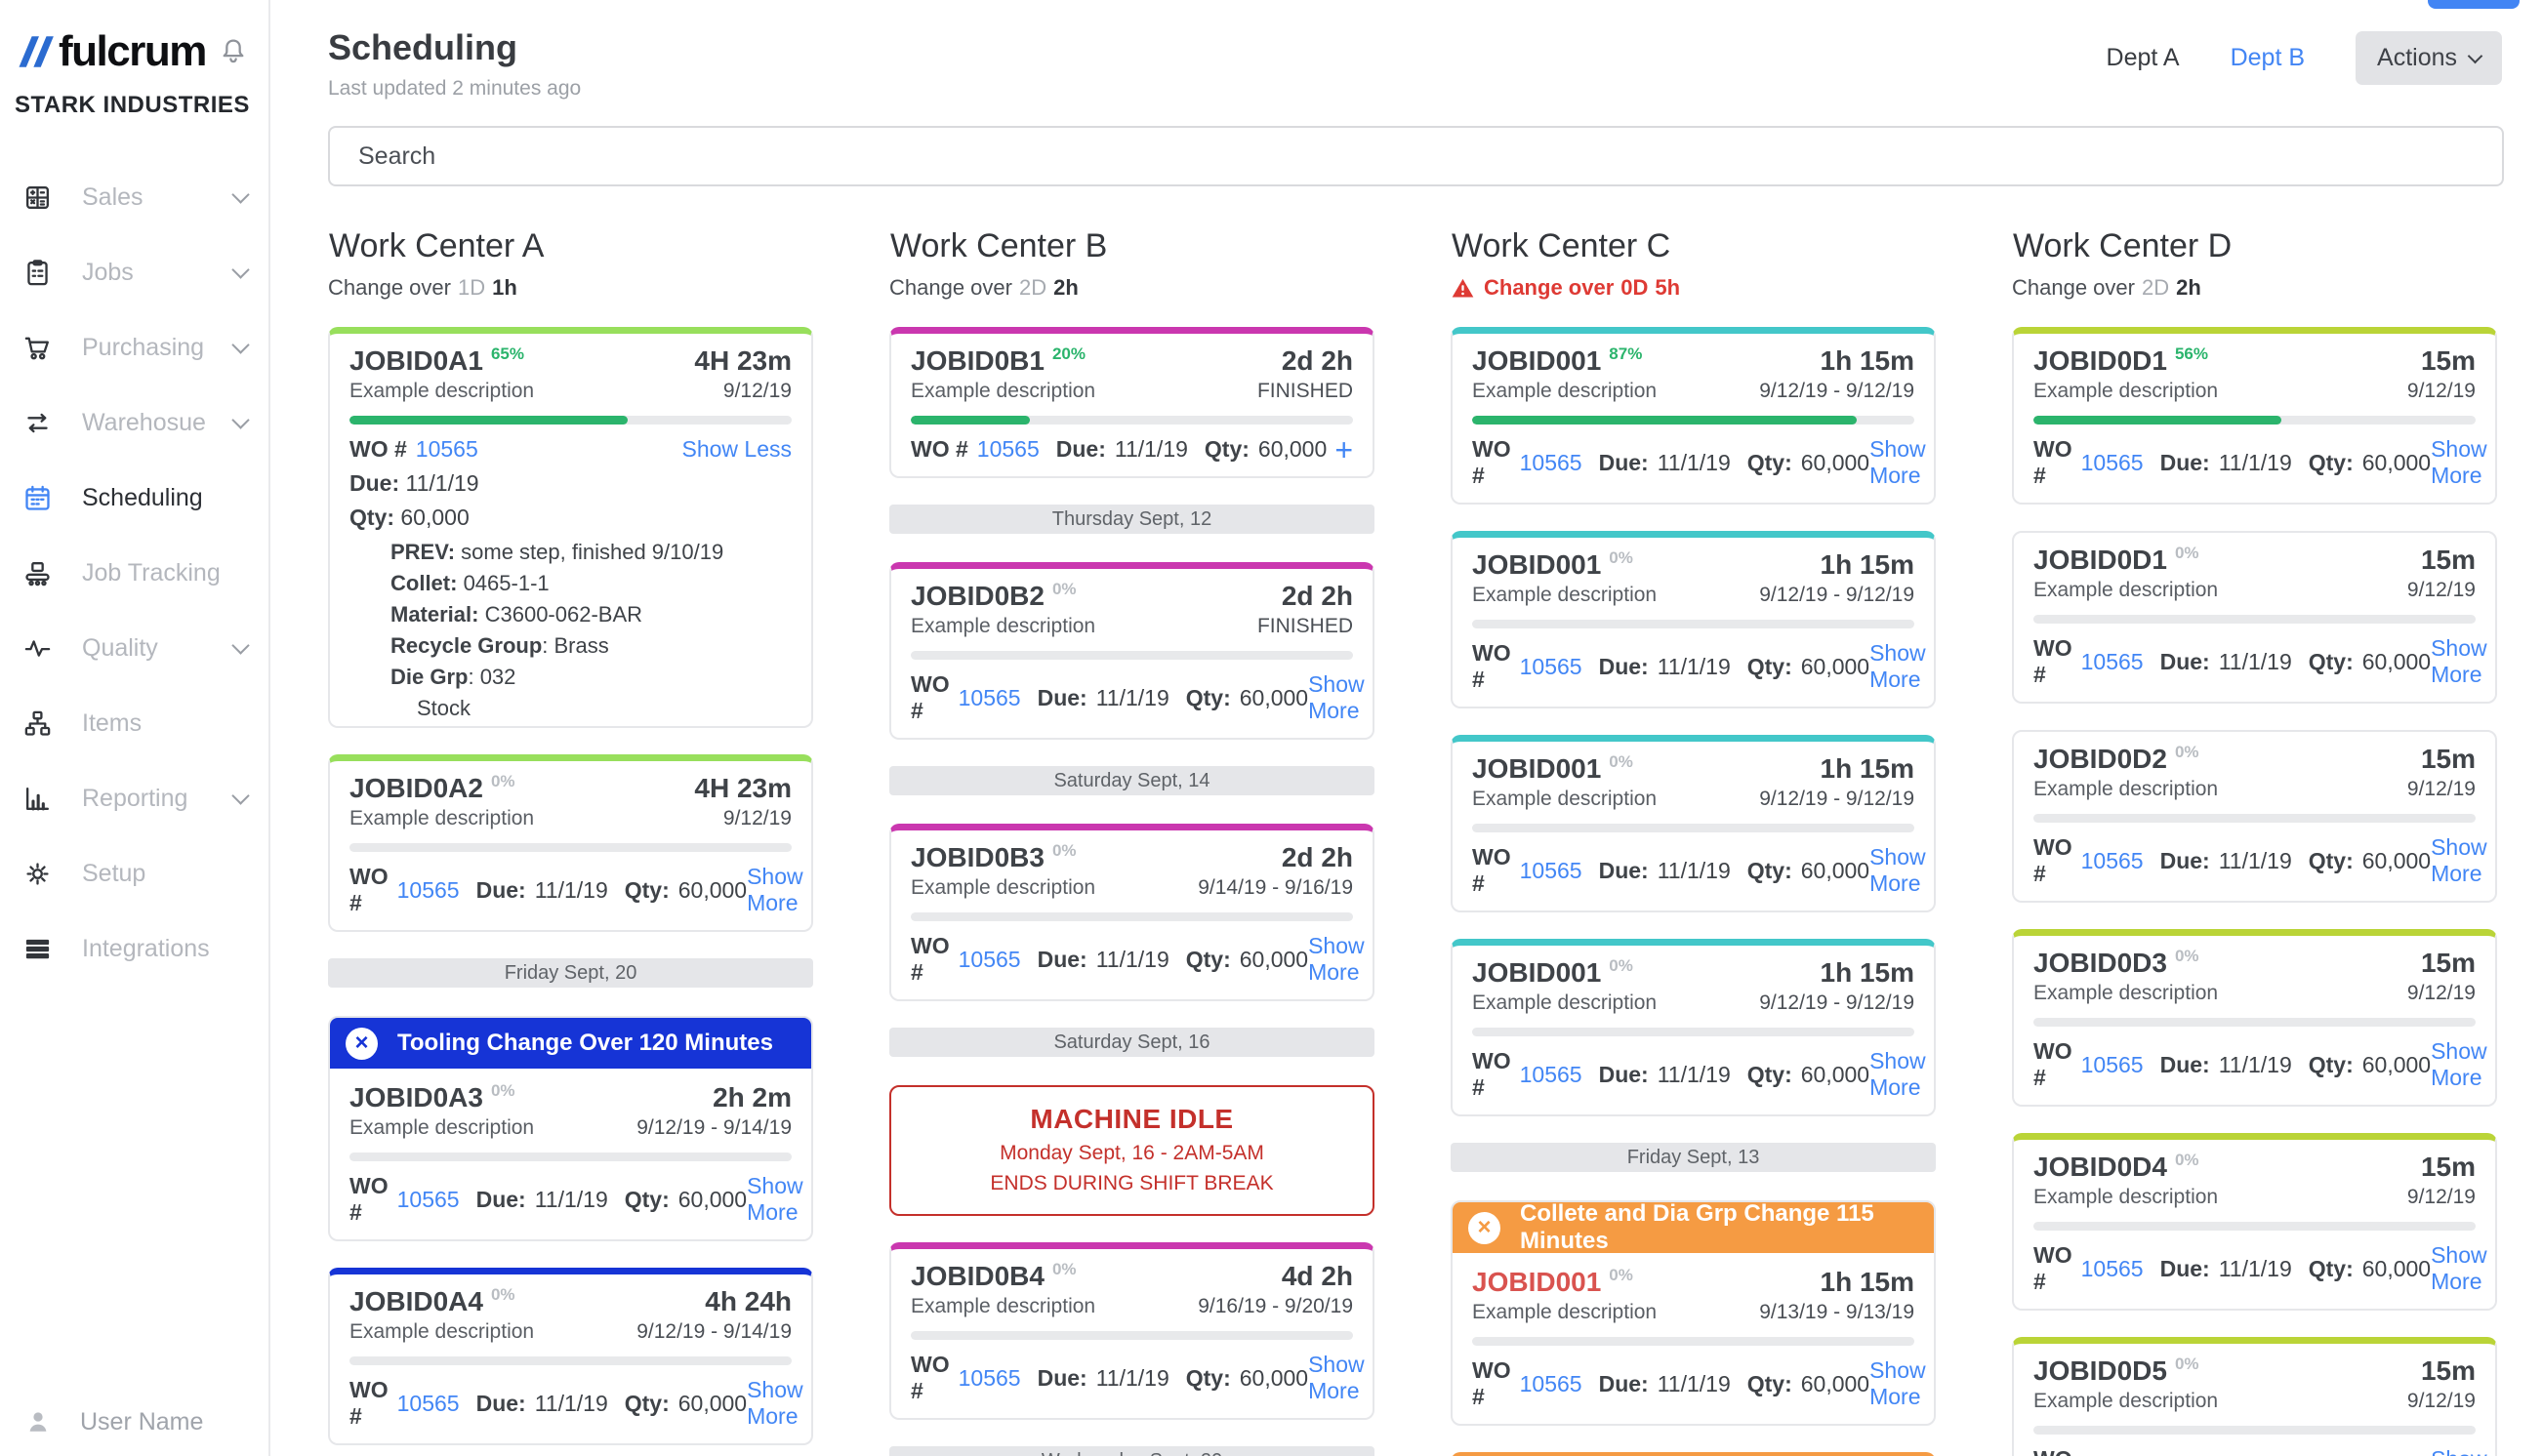  I want to click on bell-icon, so click(233, 51).